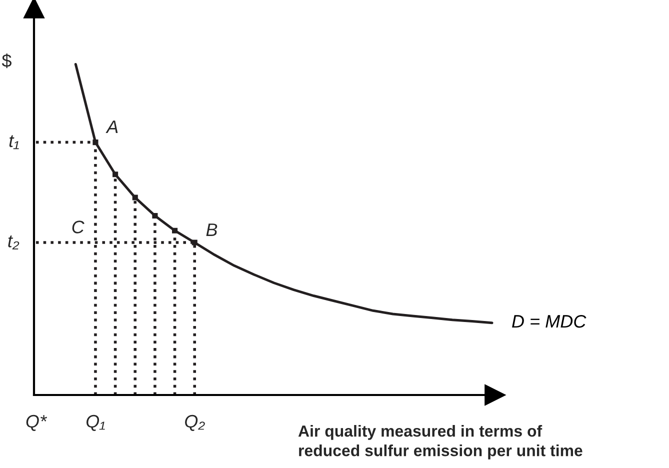 The height and width of the screenshot is (468, 669). What do you see at coordinates (7, 60) in the screenshot?
I see `y-axis-title: $` at bounding box center [7, 60].